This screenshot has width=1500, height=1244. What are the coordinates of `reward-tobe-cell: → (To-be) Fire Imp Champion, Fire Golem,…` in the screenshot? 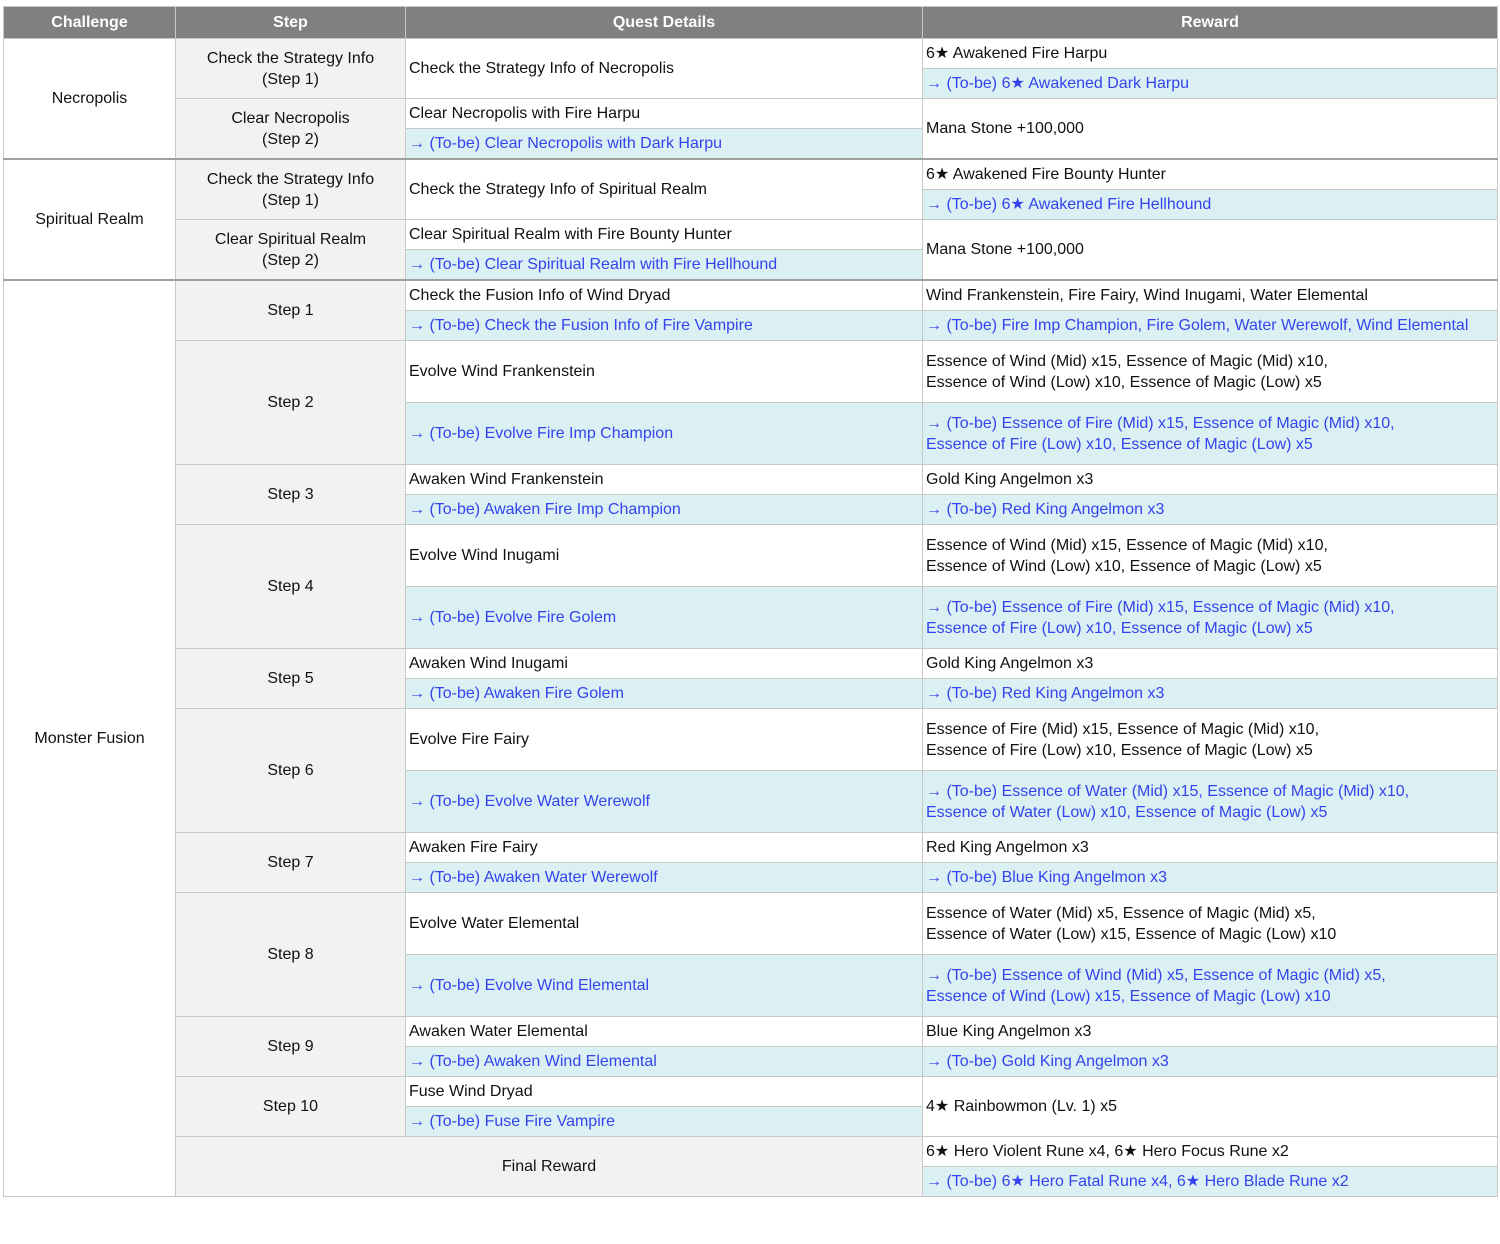 It's located at (1210, 325).